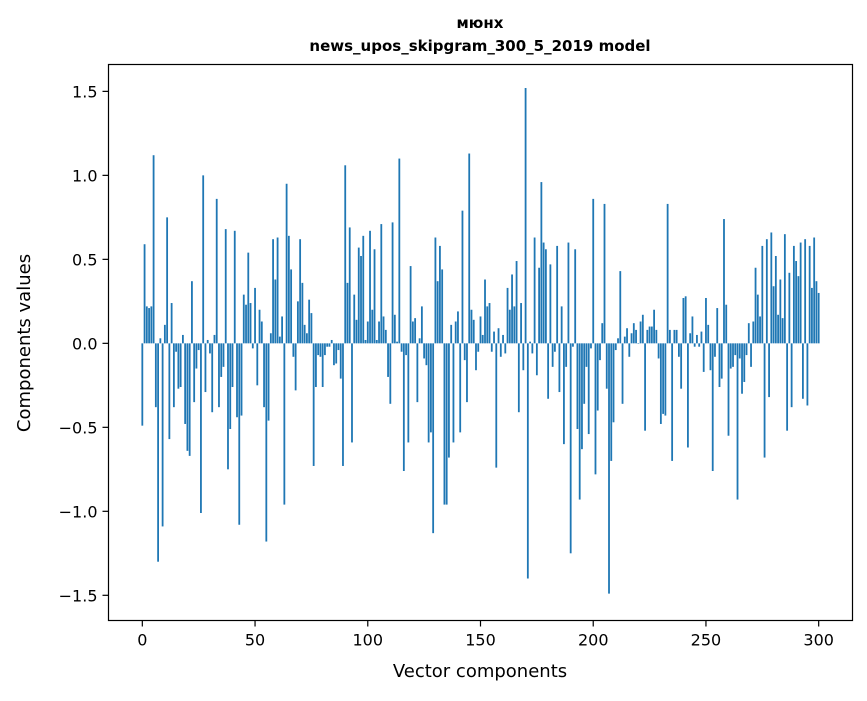 This screenshot has width=867, height=701. I want to click on x-tick-label-150: 150, so click(480, 640).